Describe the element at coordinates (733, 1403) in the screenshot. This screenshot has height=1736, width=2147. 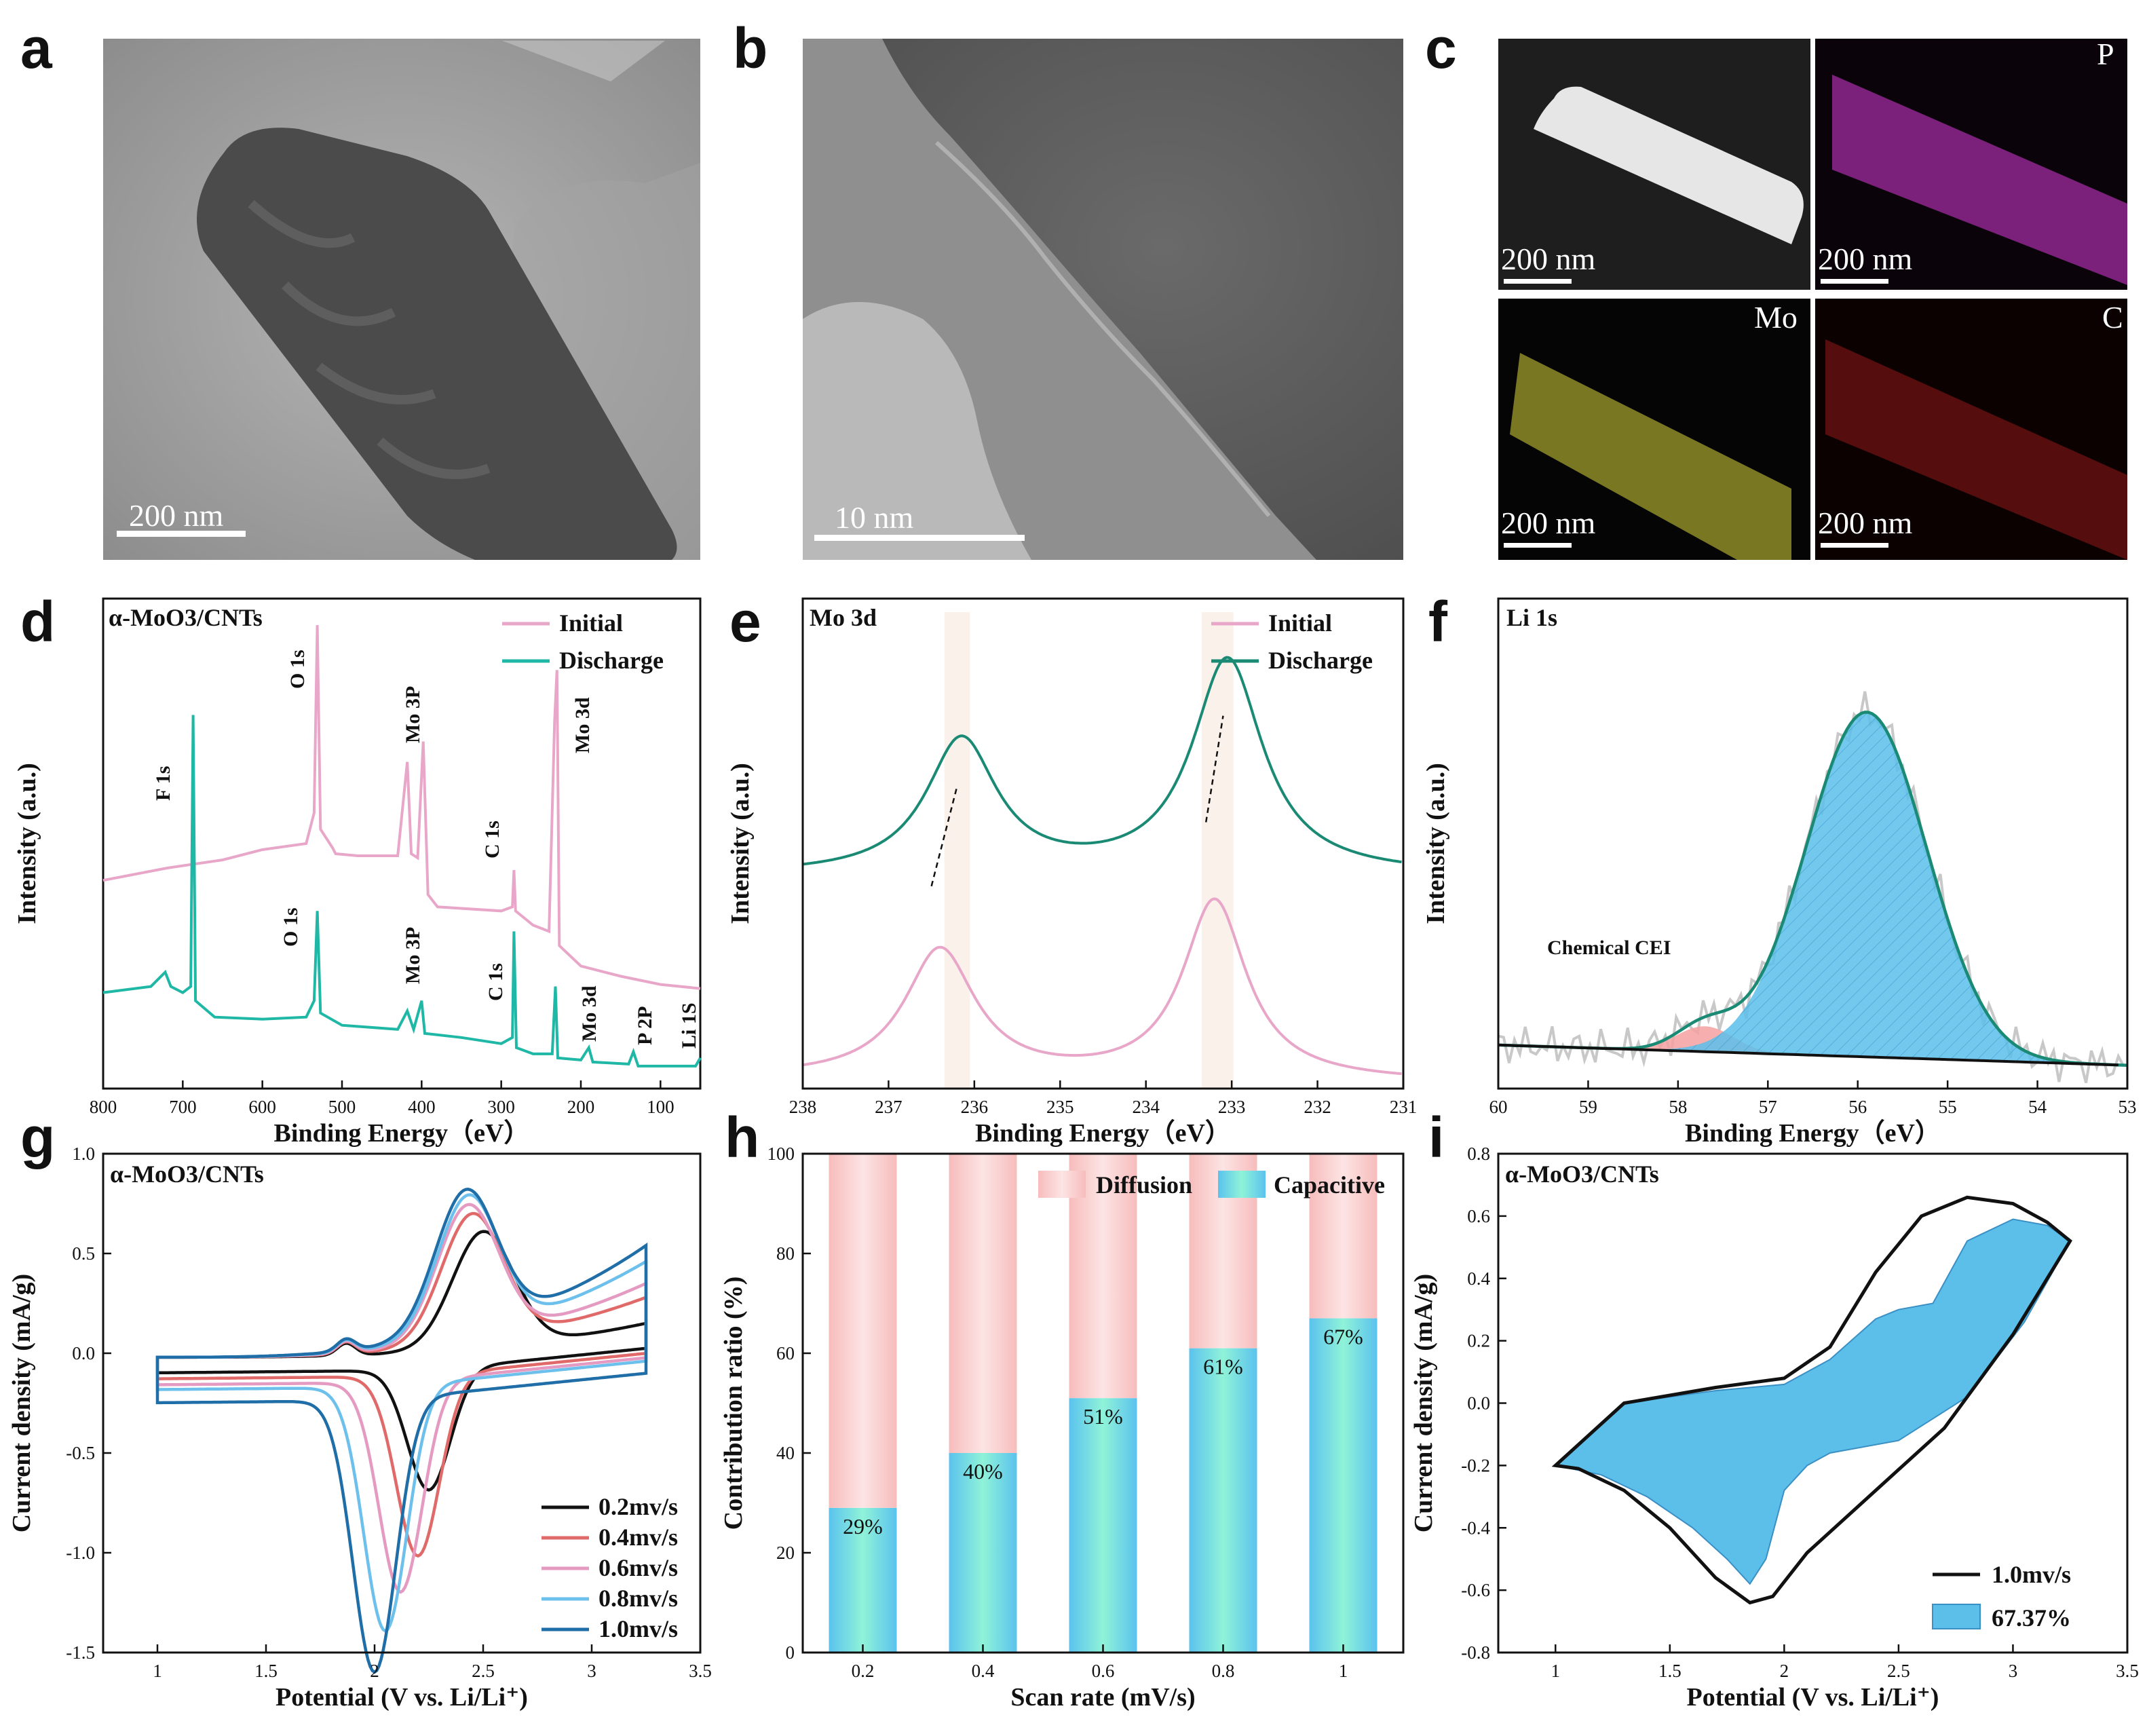
I see `y-axis-title-h: Contribution ratio (%)` at that location.